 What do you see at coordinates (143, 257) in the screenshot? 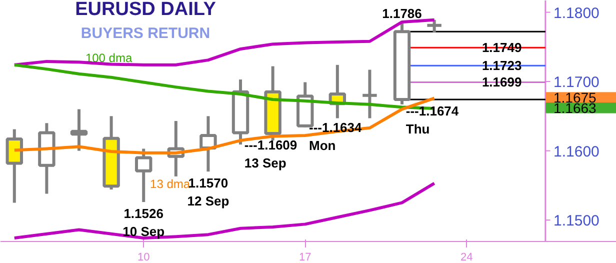
I see `x-tick-label: 10` at bounding box center [143, 257].